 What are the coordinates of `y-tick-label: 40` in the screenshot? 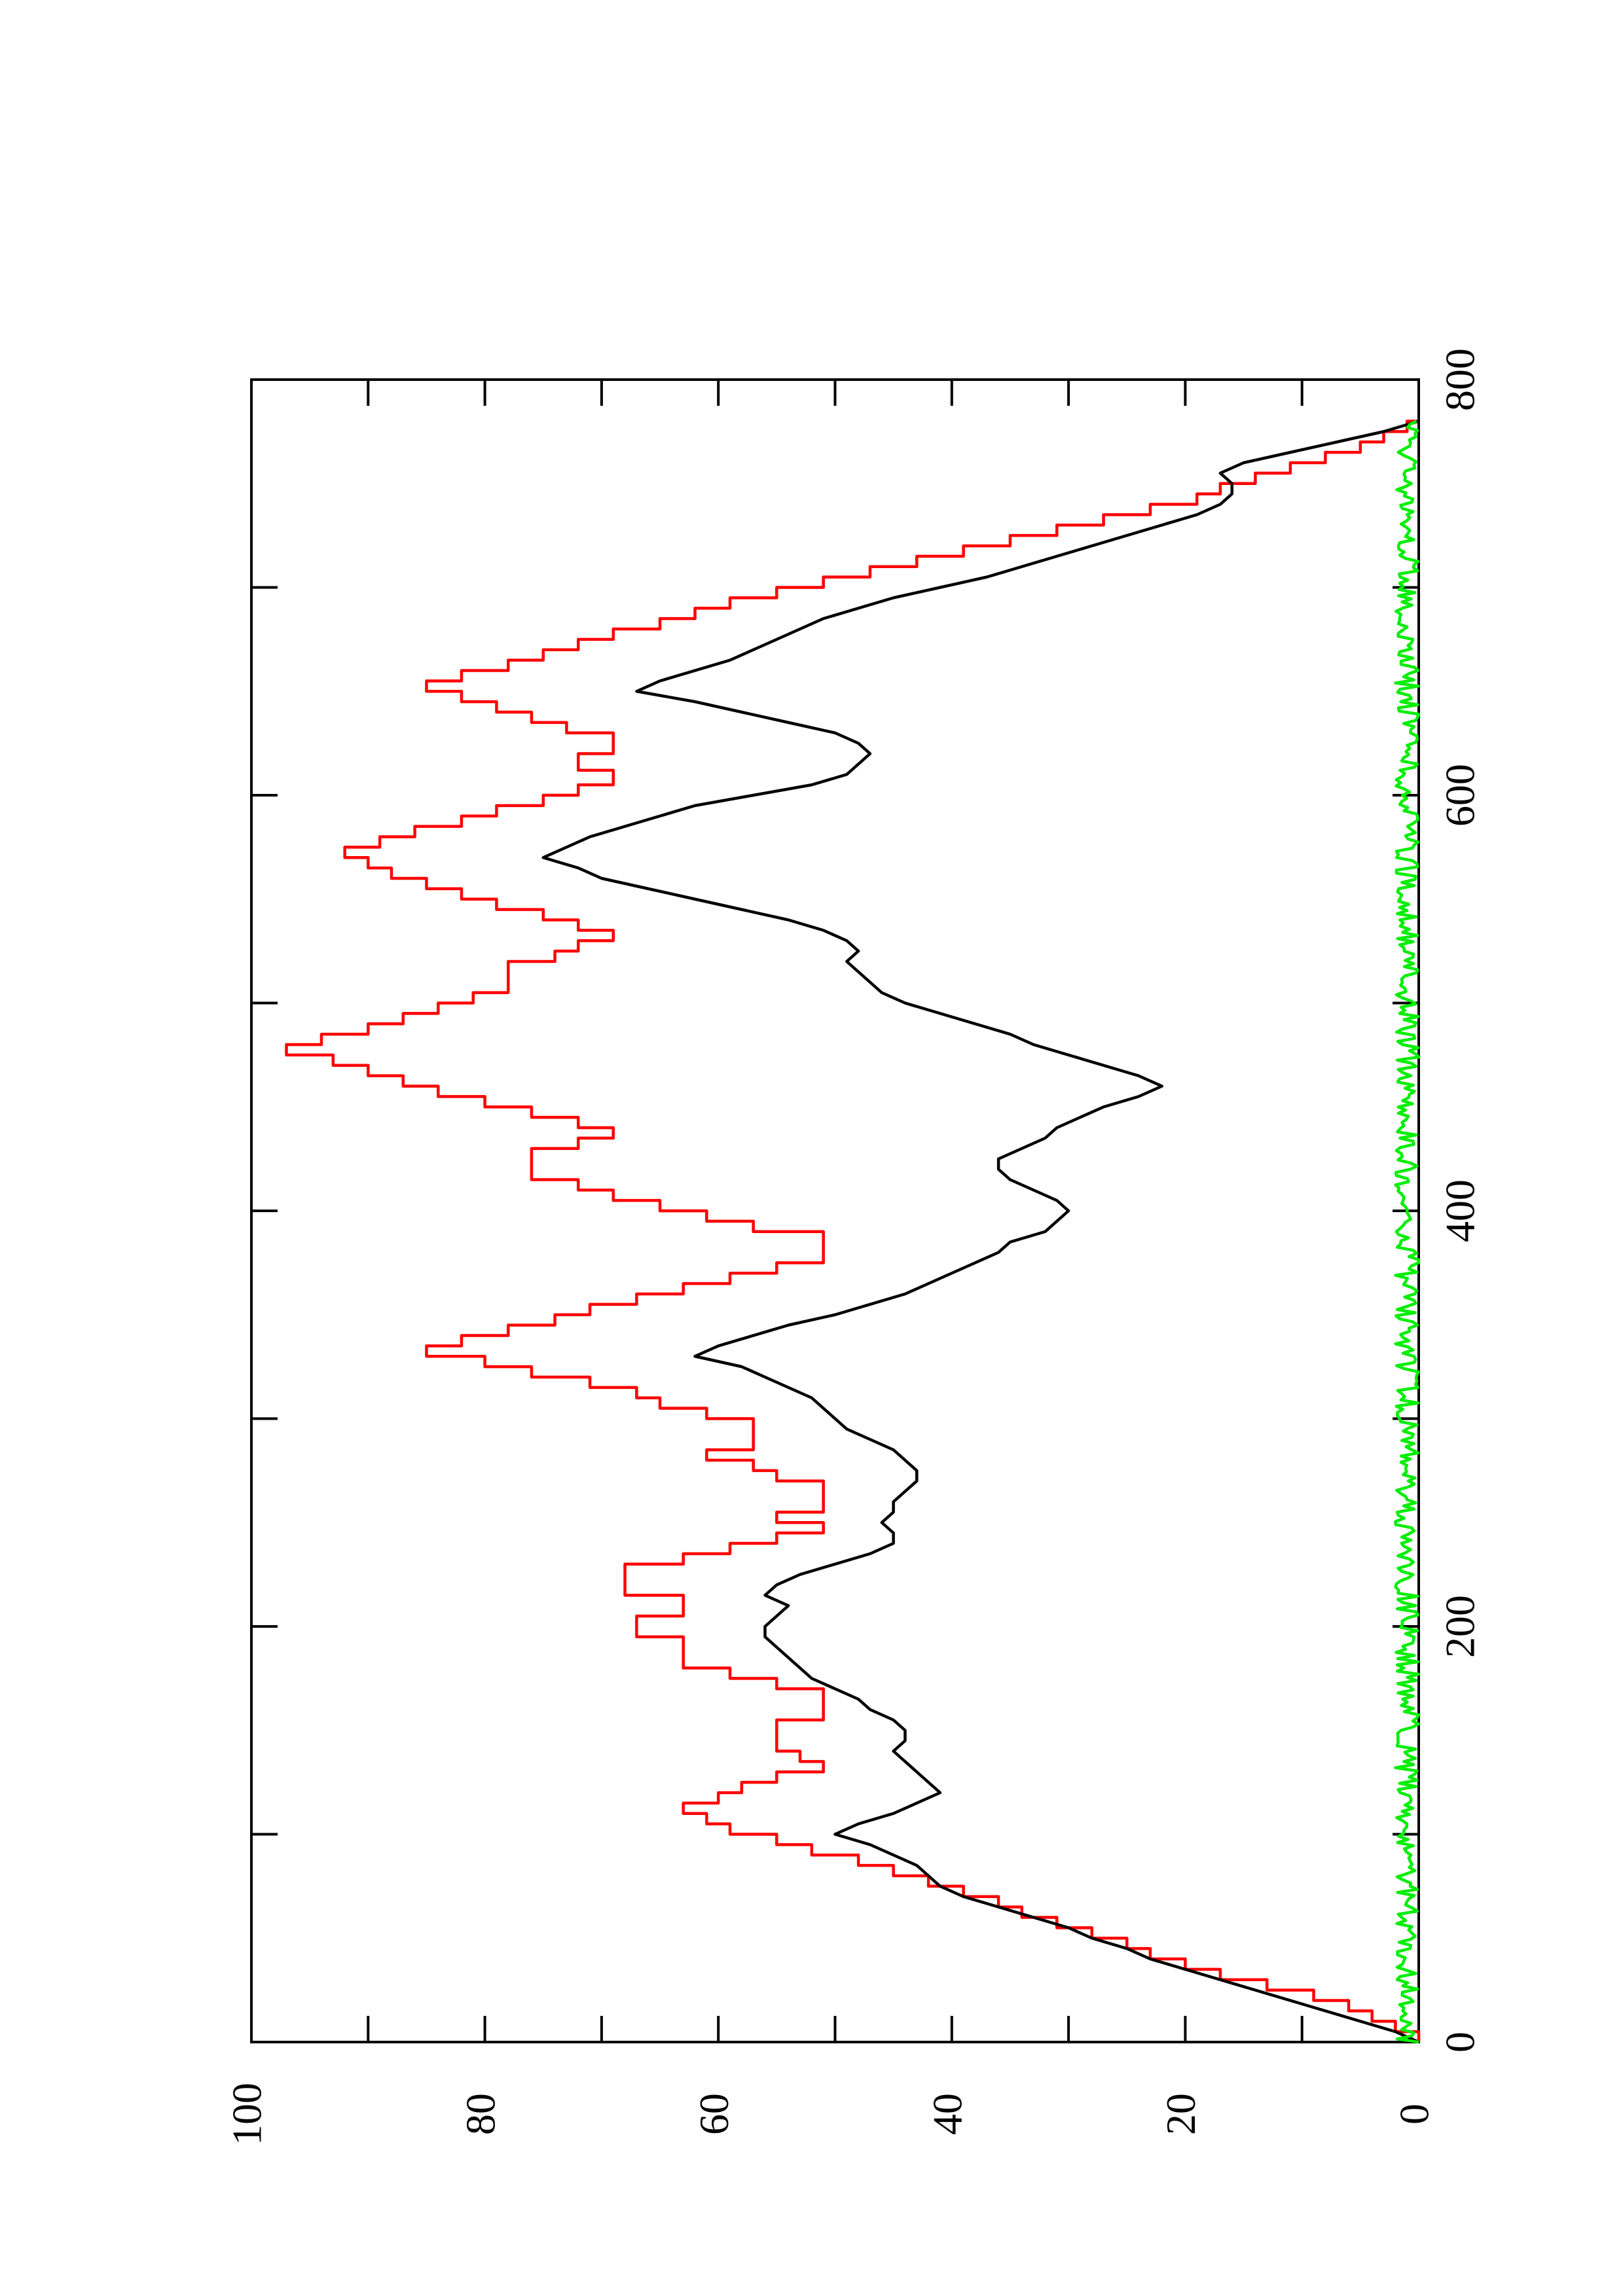 It's located at (947, 2114).